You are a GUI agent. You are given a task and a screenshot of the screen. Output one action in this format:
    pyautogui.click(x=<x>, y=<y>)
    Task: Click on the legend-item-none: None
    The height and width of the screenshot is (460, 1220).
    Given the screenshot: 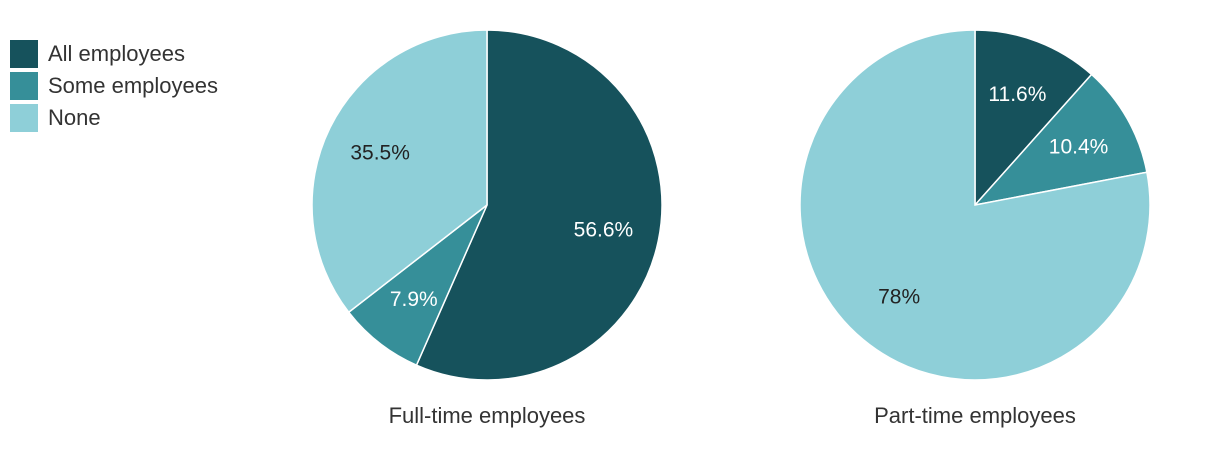 What is the action you would take?
    pyautogui.click(x=114, y=118)
    